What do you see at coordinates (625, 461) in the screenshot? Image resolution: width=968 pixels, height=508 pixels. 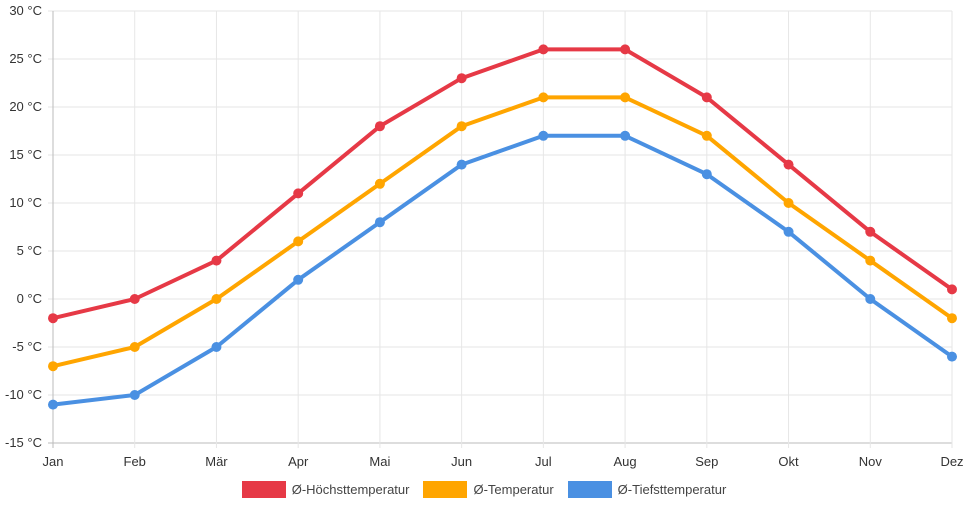 I see `x-tick-label: Aug` at bounding box center [625, 461].